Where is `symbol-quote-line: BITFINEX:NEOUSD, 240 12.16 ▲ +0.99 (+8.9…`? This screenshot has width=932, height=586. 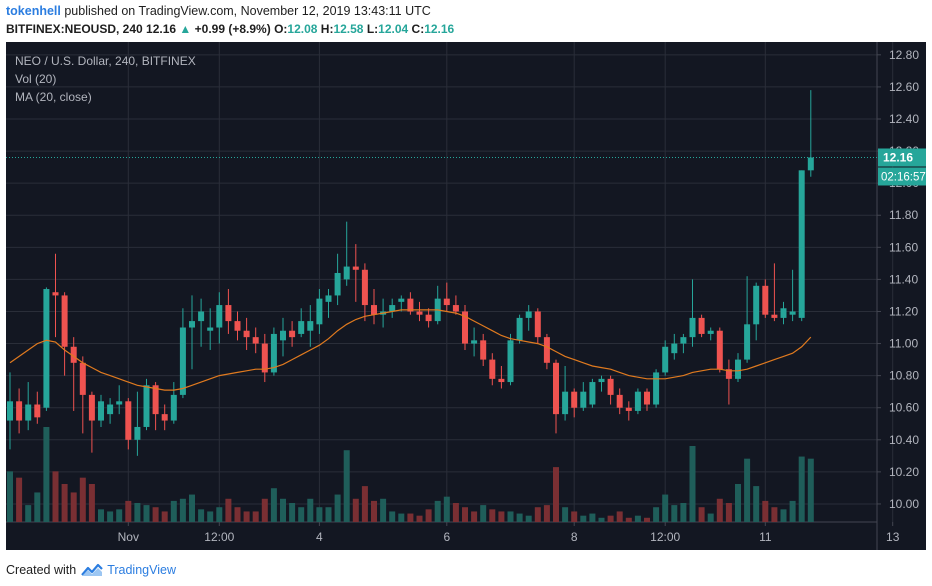 symbol-quote-line: BITFINEX:NEOUSD, 240 12.16 ▲ +0.99 (+8.9… is located at coordinates (230, 31).